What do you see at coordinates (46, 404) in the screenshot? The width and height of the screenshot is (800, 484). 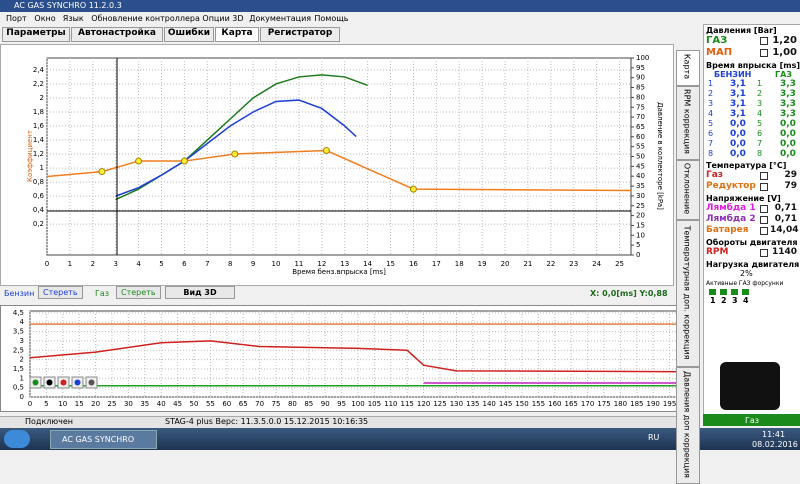 I see `x-tick-label: 5` at bounding box center [46, 404].